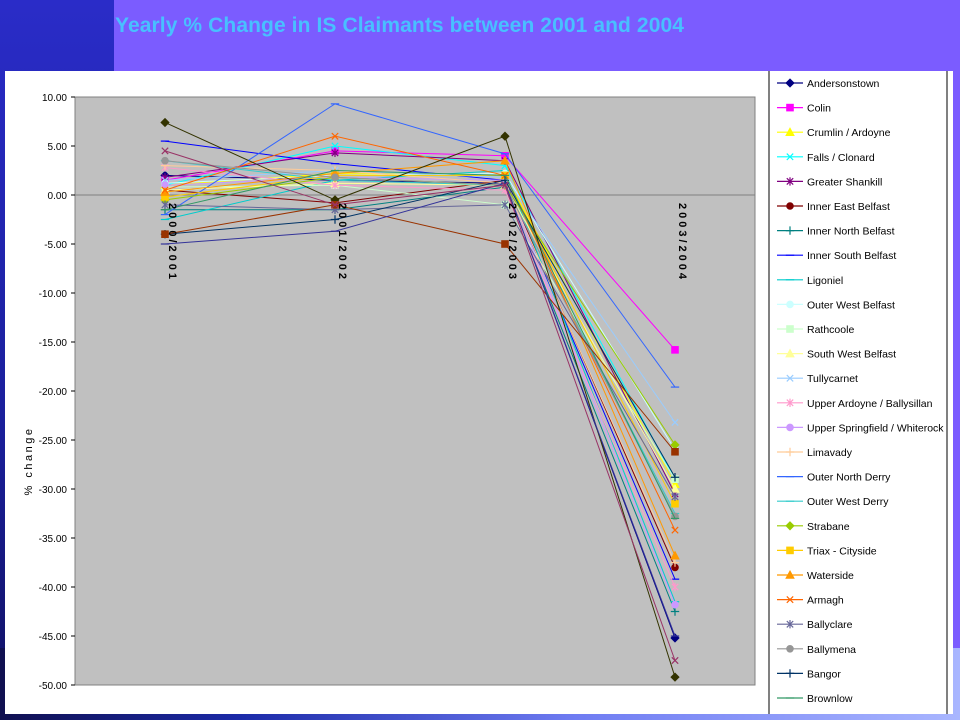 Image resolution: width=960 pixels, height=720 pixels. I want to click on y-tick-label: -40.00, so click(53, 588).